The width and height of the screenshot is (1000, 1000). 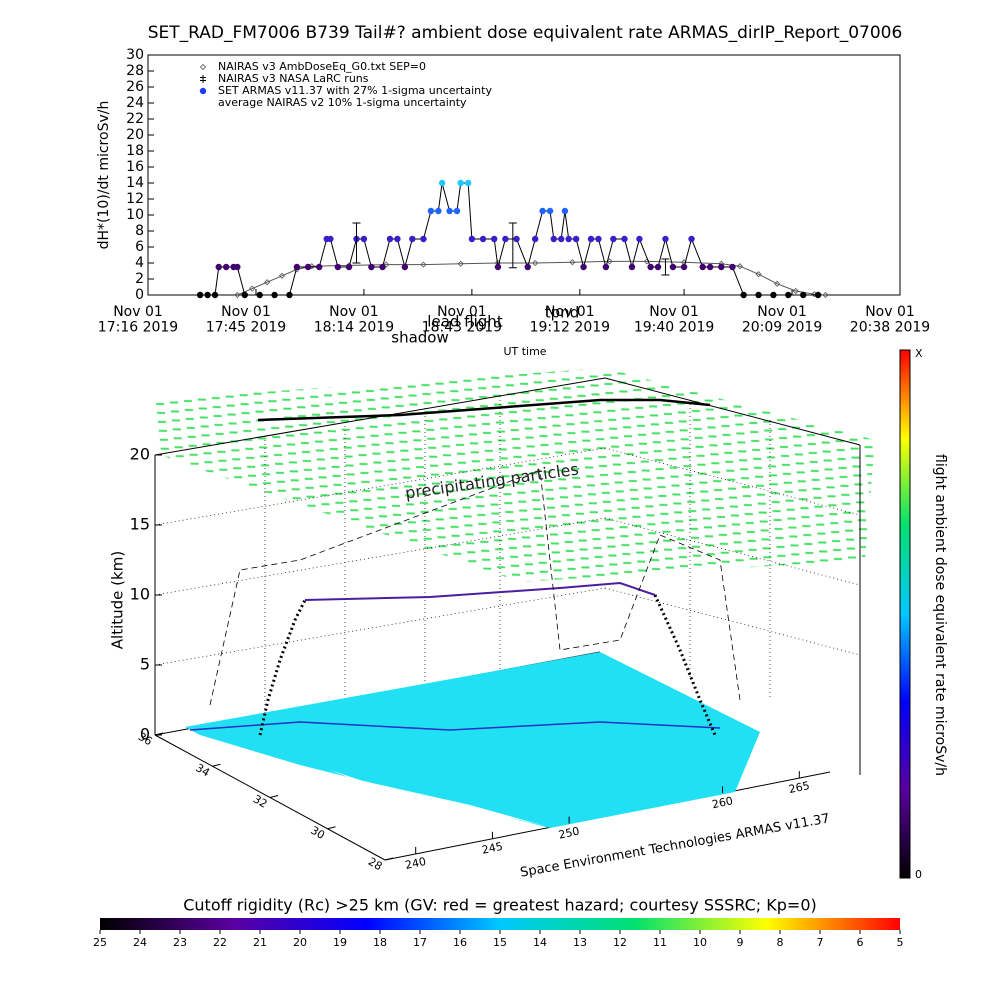 I want to click on colorbar-tick-label: 13, so click(x=580, y=942).